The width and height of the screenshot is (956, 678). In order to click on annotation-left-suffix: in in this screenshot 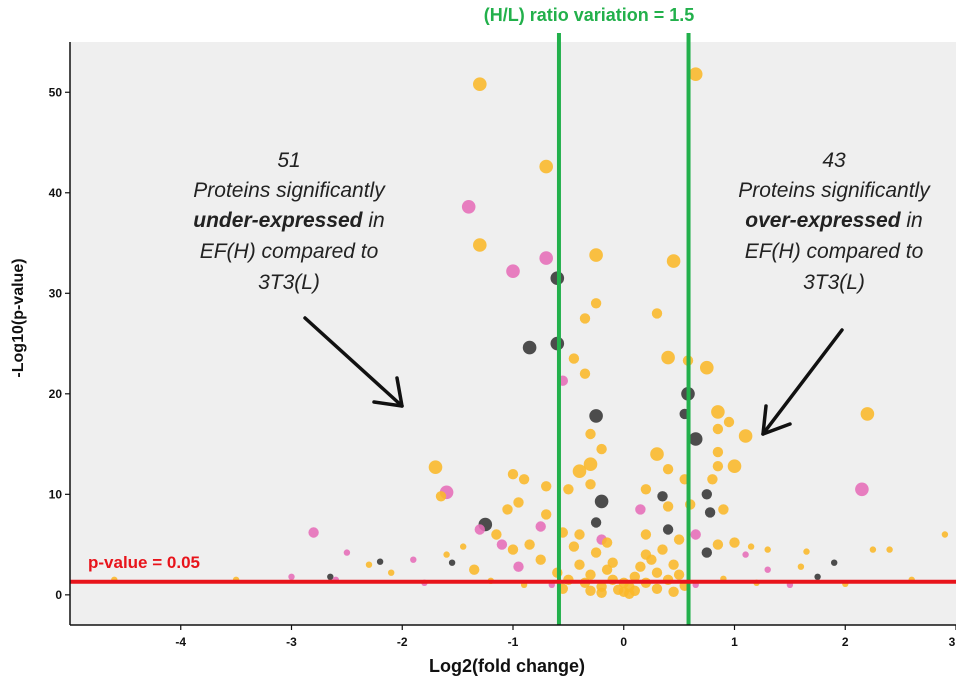, I will do `click(374, 220)`.